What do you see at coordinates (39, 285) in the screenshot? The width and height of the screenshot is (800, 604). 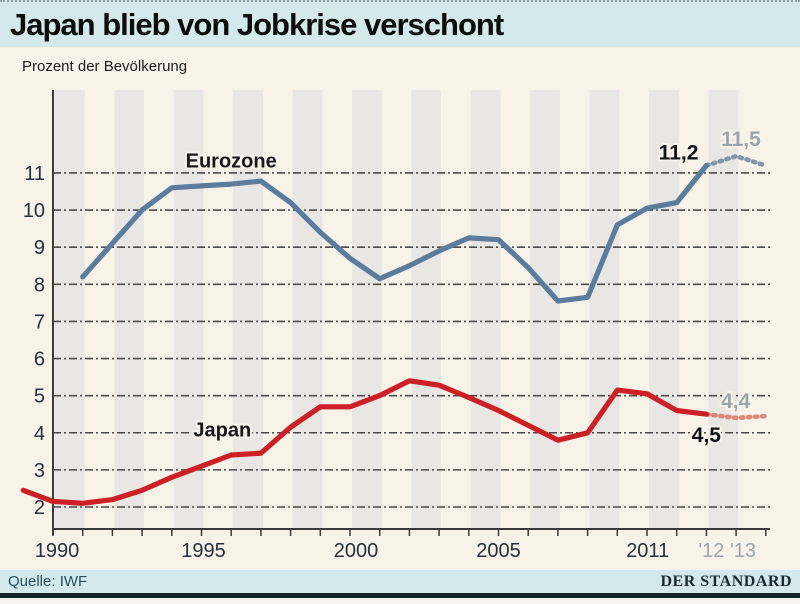 I see `y-tick-label: 8` at bounding box center [39, 285].